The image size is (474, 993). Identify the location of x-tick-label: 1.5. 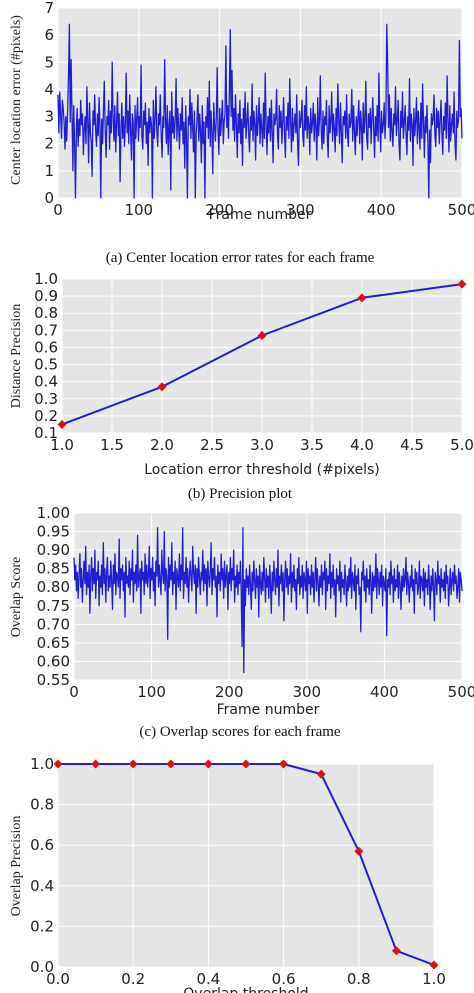
(112, 445).